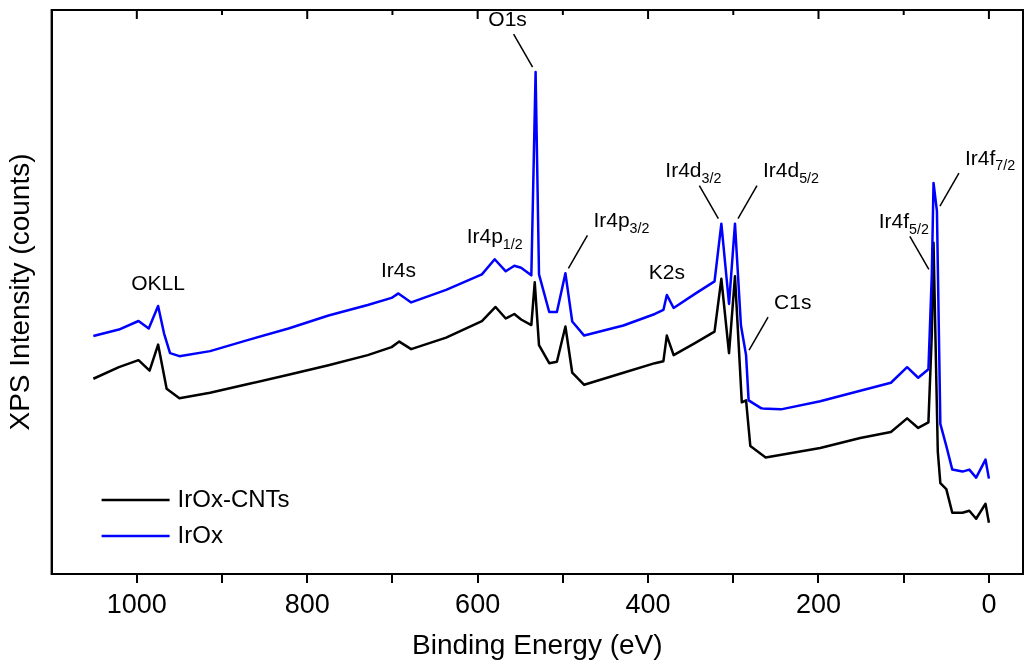 The image size is (1027, 671). Describe the element at coordinates (989, 603) in the screenshot. I see `x-tick-label: 0` at that location.